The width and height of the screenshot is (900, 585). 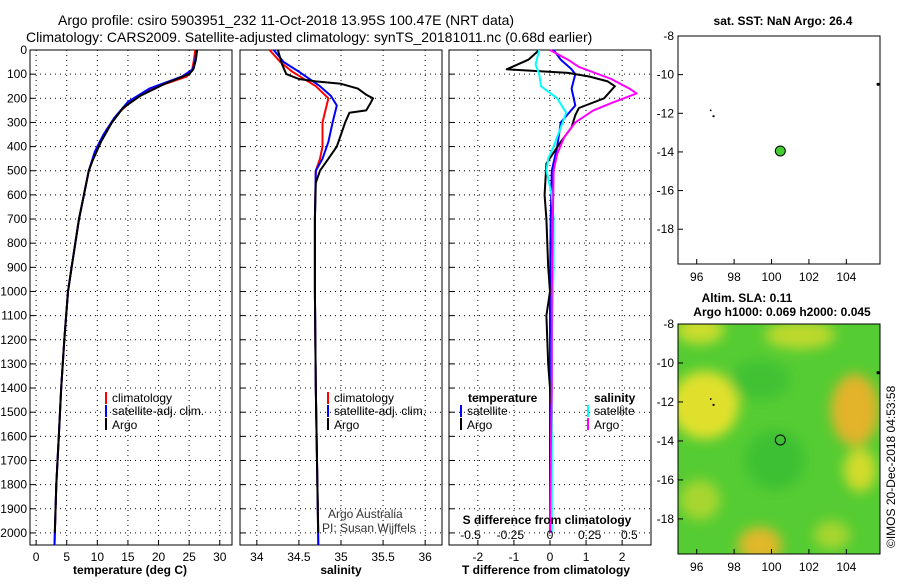 I want to click on x-tick-label: 25, so click(x=189, y=557).